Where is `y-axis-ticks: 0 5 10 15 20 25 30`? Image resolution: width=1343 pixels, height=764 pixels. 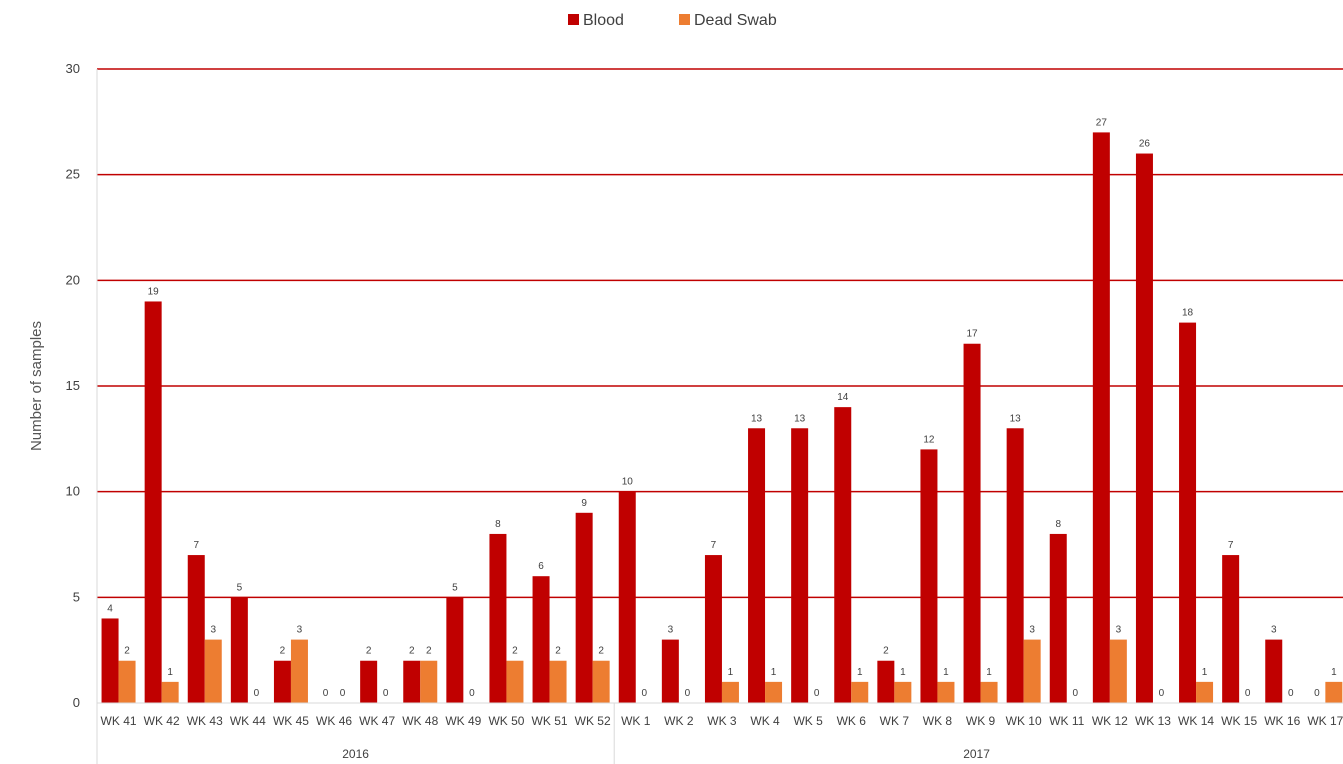 y-axis-ticks: 0 5 10 15 20 25 30 is located at coordinates (73, 385).